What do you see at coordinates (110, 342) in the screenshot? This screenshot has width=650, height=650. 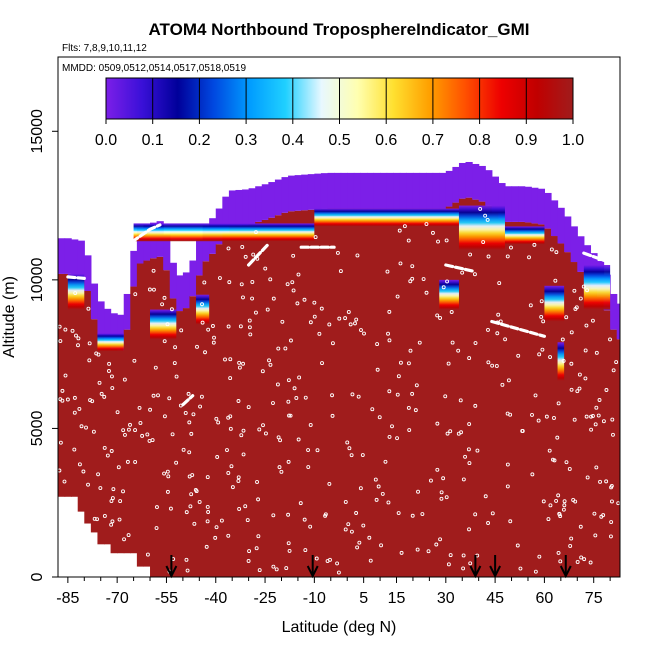 I see `transition-block` at bounding box center [110, 342].